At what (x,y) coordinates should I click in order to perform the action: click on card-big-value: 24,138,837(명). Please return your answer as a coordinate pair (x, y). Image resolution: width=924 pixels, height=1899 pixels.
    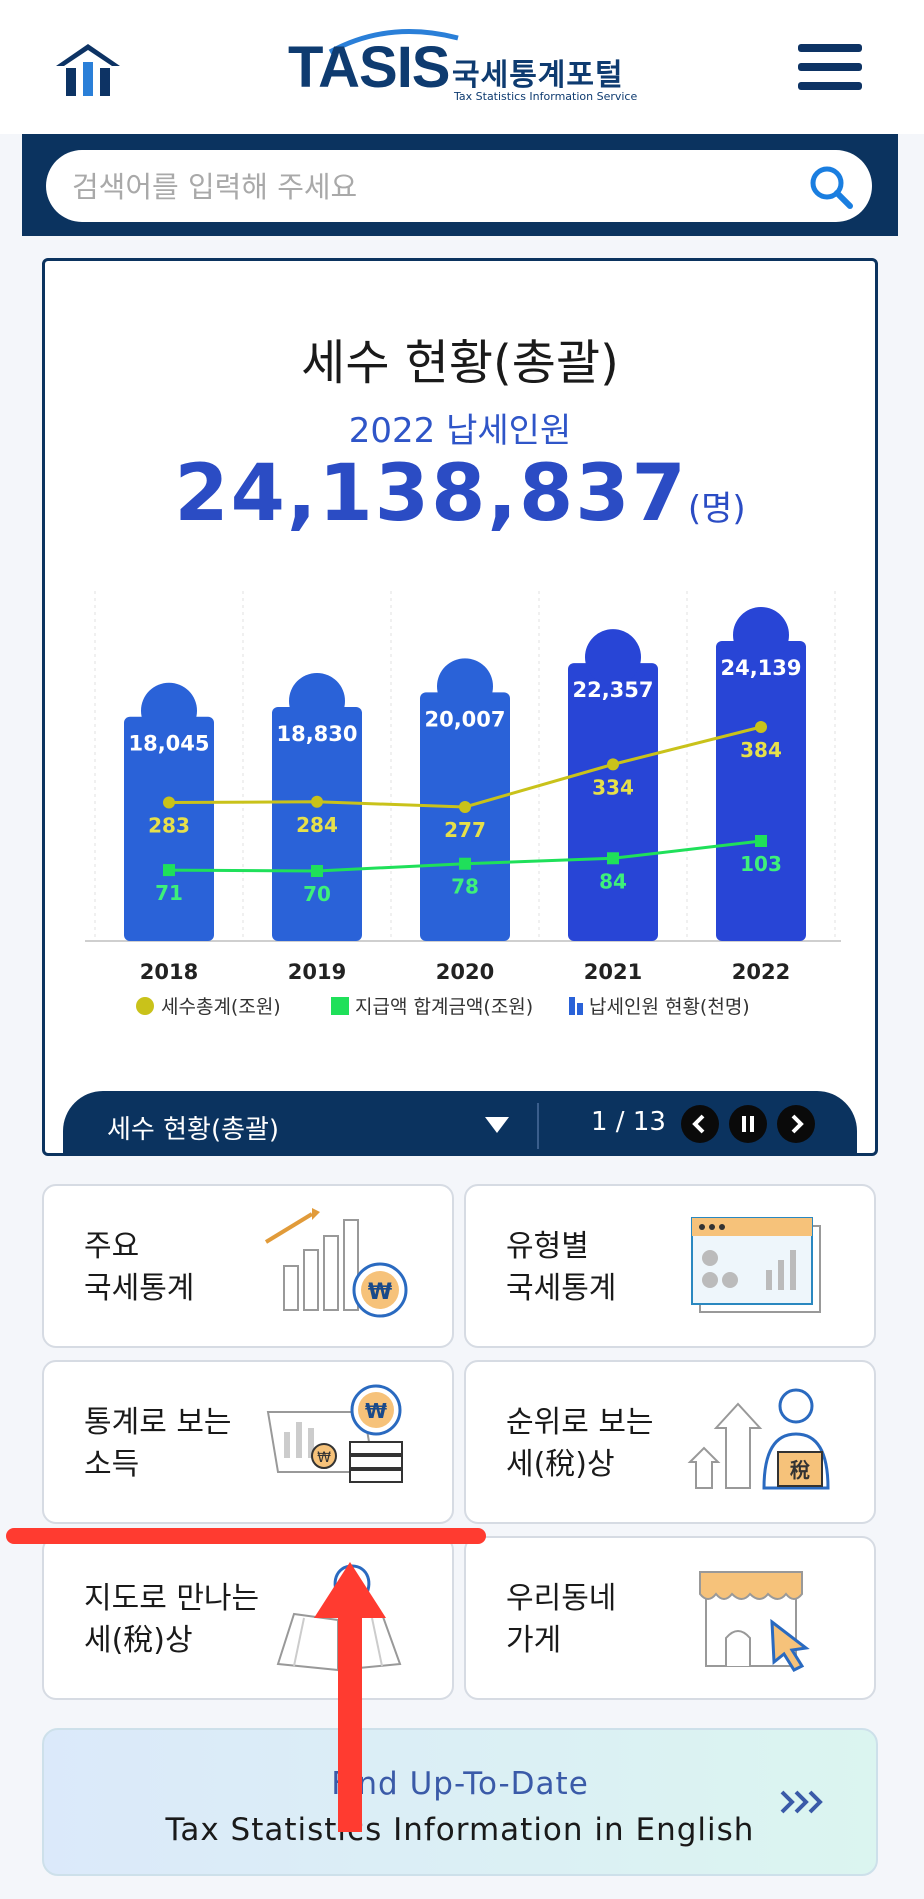
    Looking at the image, I should click on (460, 494).